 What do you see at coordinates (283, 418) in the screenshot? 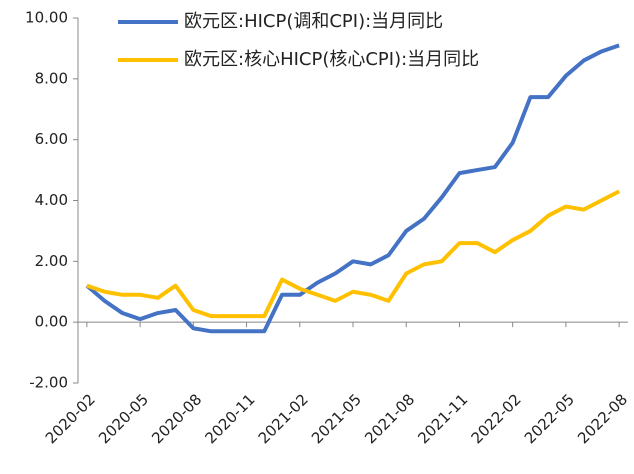
I see `x-tick-label: 2021-02` at bounding box center [283, 418].